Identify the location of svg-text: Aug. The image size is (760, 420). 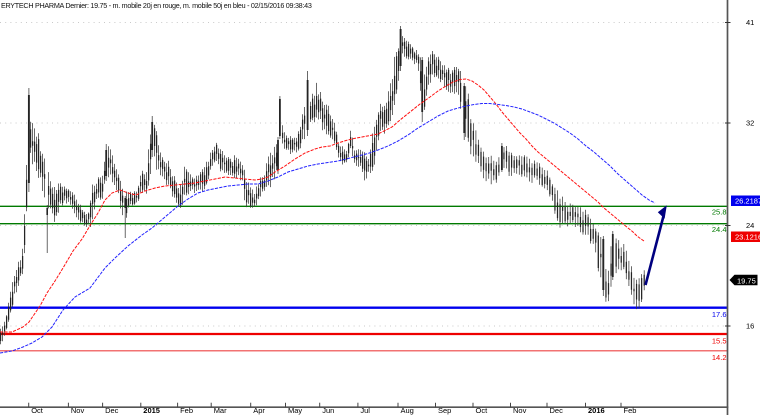
(407, 410).